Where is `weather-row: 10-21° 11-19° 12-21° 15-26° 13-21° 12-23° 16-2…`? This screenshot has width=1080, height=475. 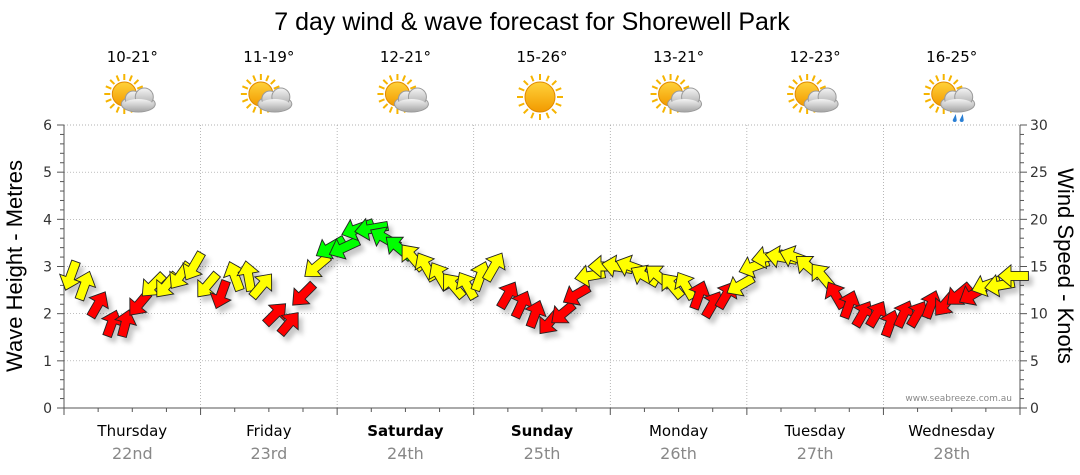 weather-row: 10-21° 11-19° 12-21° 15-26° 13-21° 12-23° 16-2… is located at coordinates (540, 85).